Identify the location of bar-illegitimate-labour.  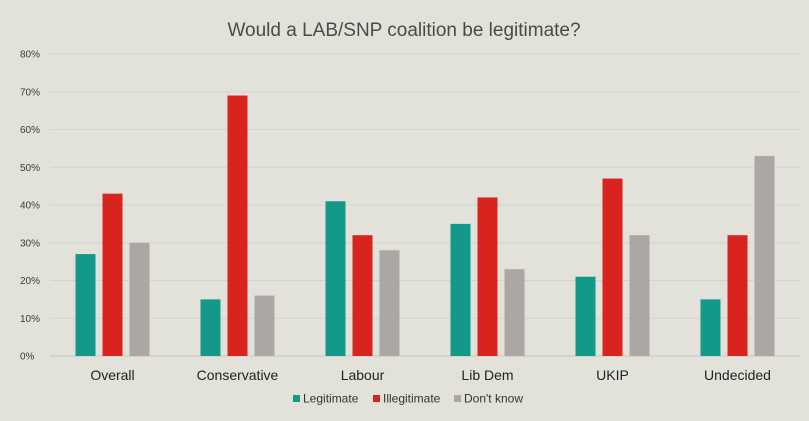
(362, 295).